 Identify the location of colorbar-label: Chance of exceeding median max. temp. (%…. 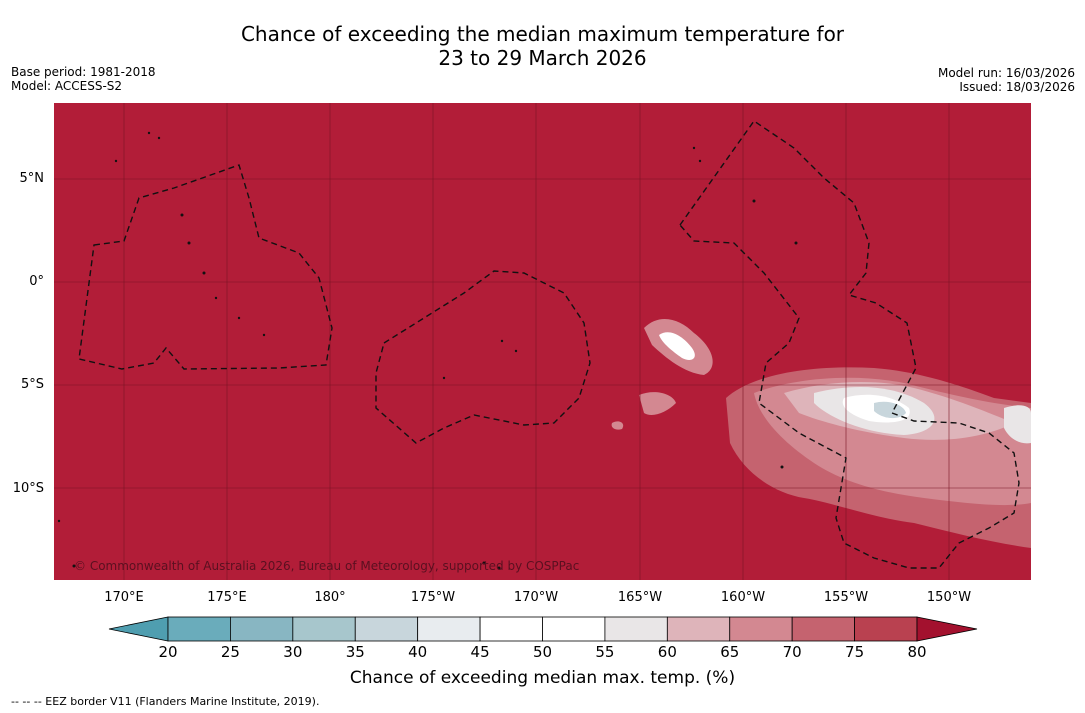
(542, 678).